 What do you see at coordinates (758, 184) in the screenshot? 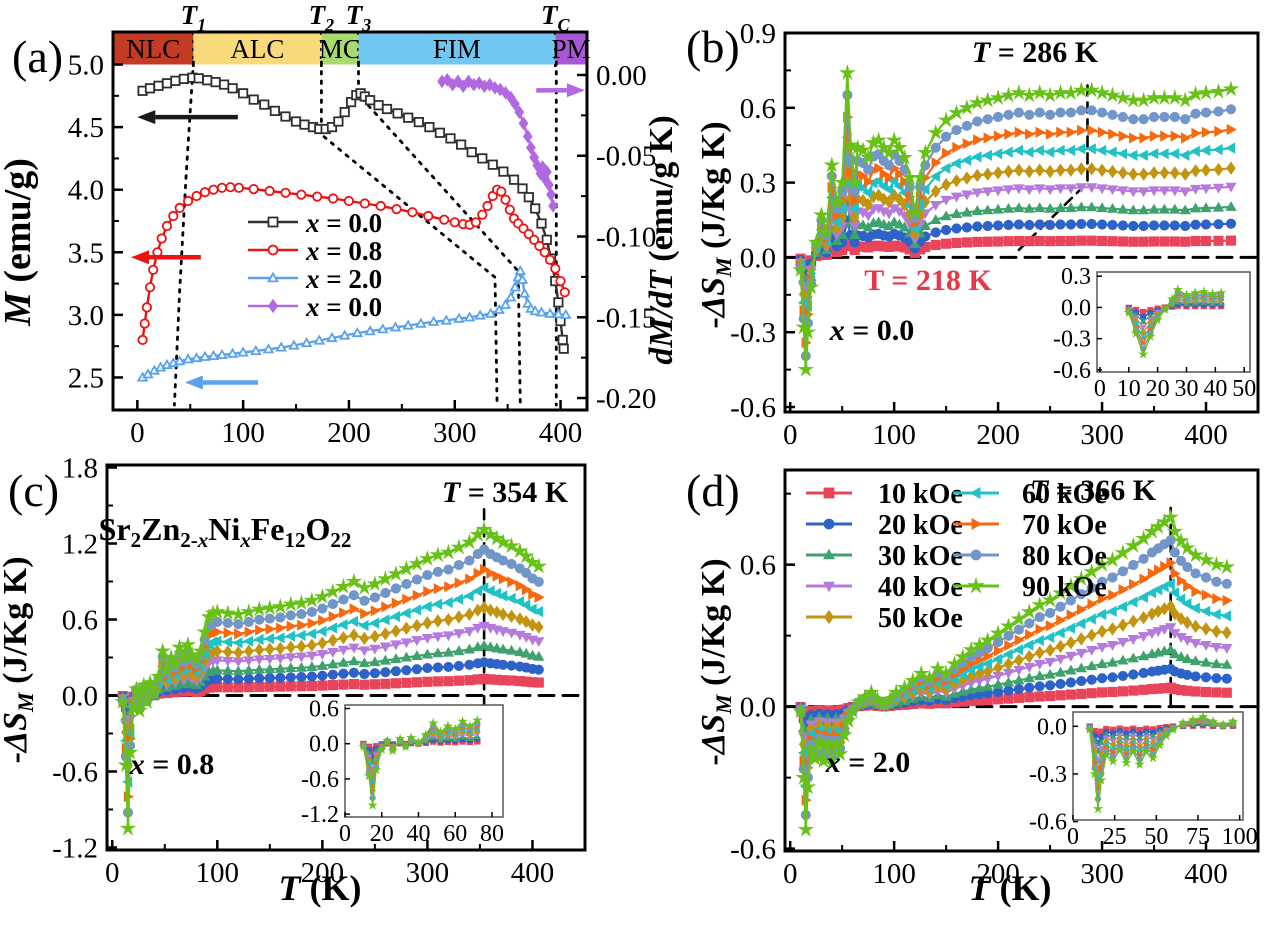
I see `y-tick-label: 0.3` at bounding box center [758, 184].